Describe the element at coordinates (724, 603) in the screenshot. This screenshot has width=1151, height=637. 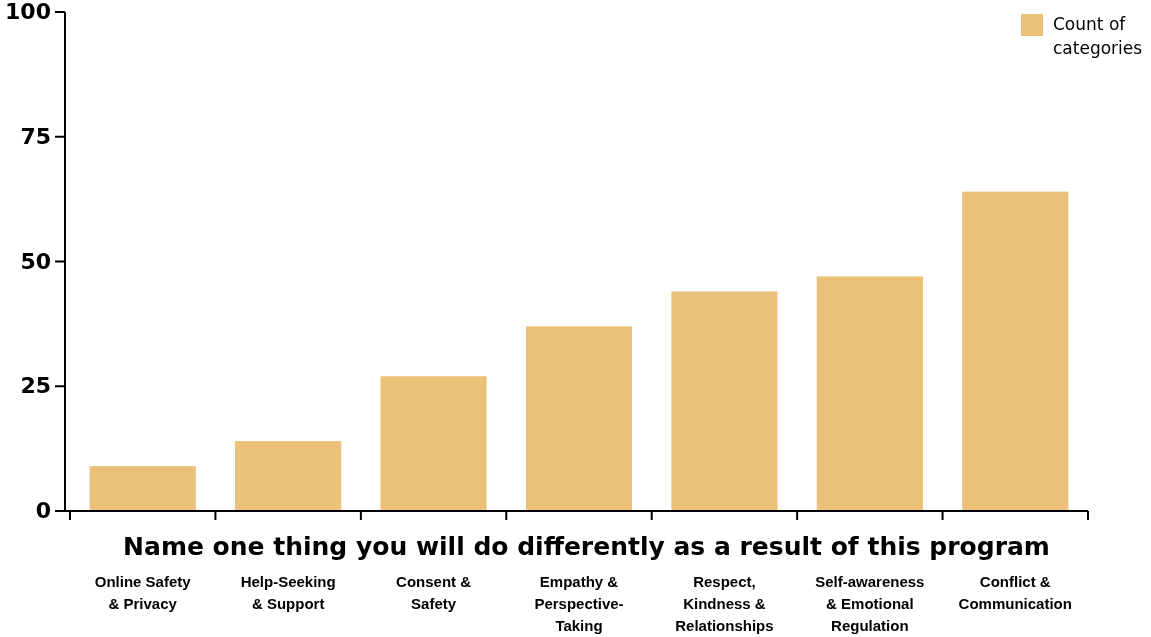
I see `x-tick-label: Respect, Kindness & Relationships` at that location.